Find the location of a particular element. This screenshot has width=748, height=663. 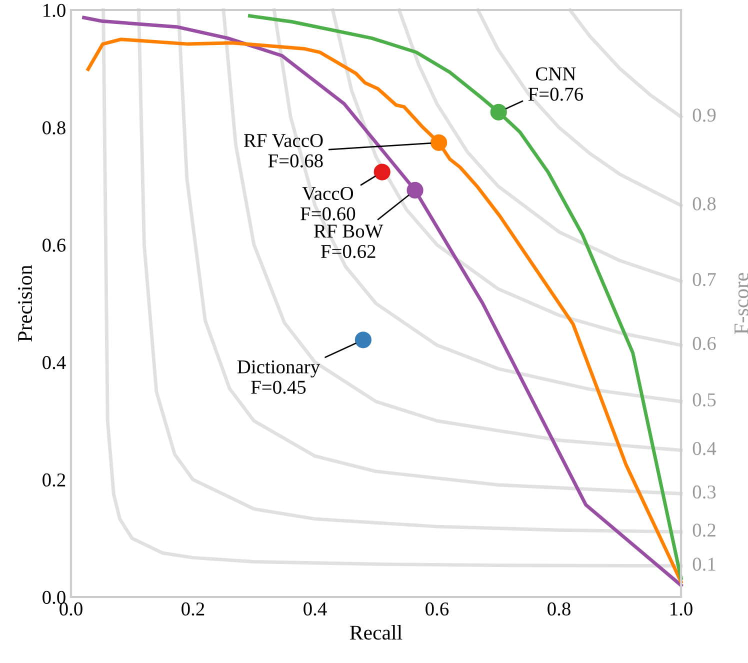

x-tick-label: 0.6 is located at coordinates (437, 609).